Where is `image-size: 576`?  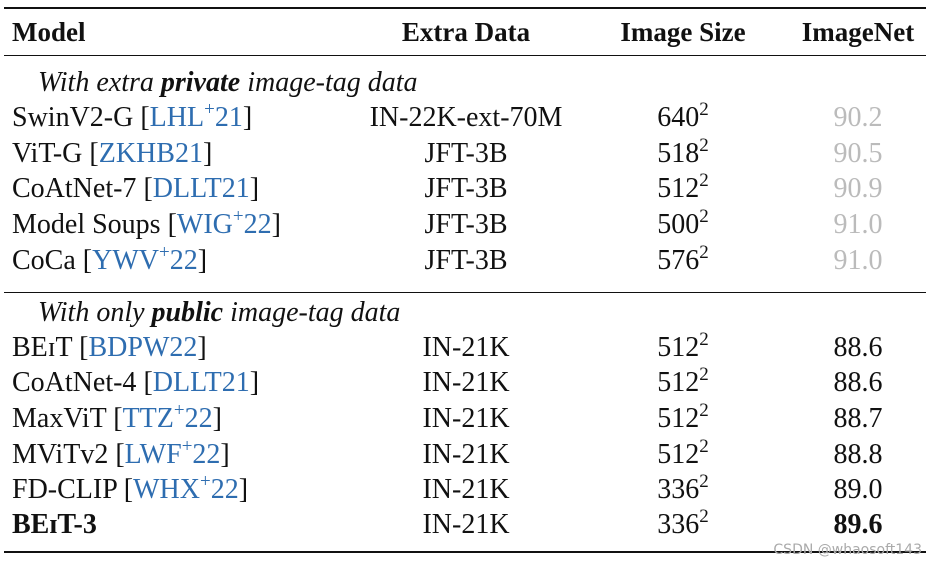 image-size: 576 is located at coordinates (678, 260).